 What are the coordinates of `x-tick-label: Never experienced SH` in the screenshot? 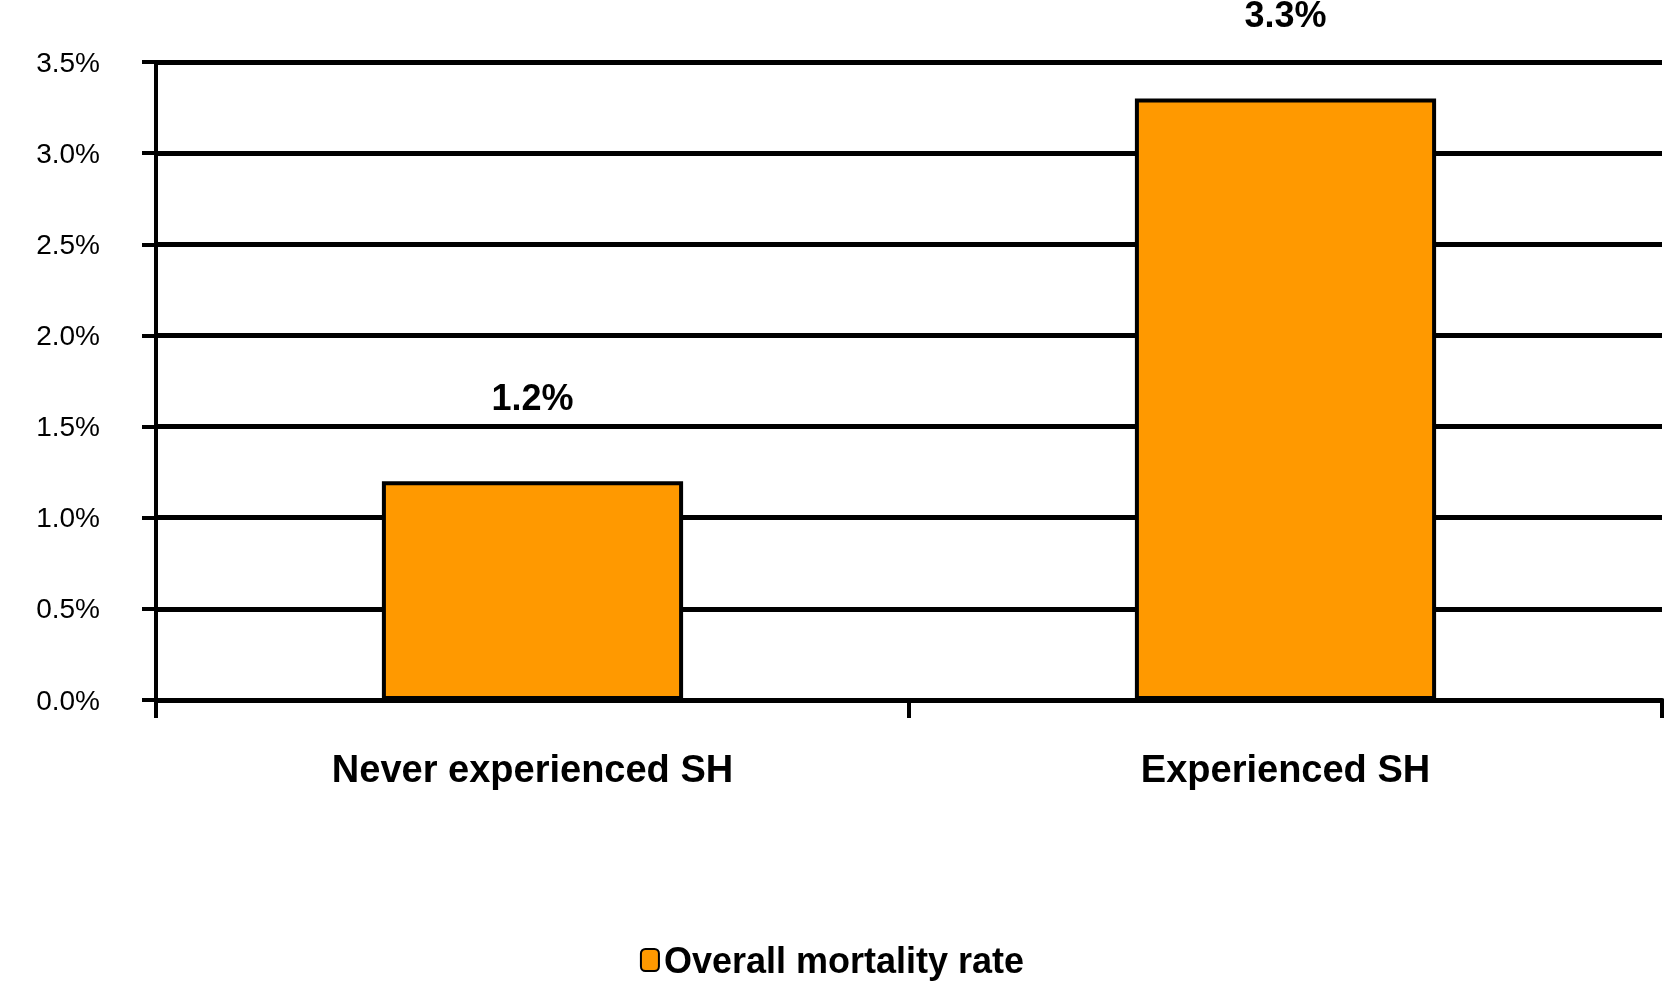 It's located at (532, 769).